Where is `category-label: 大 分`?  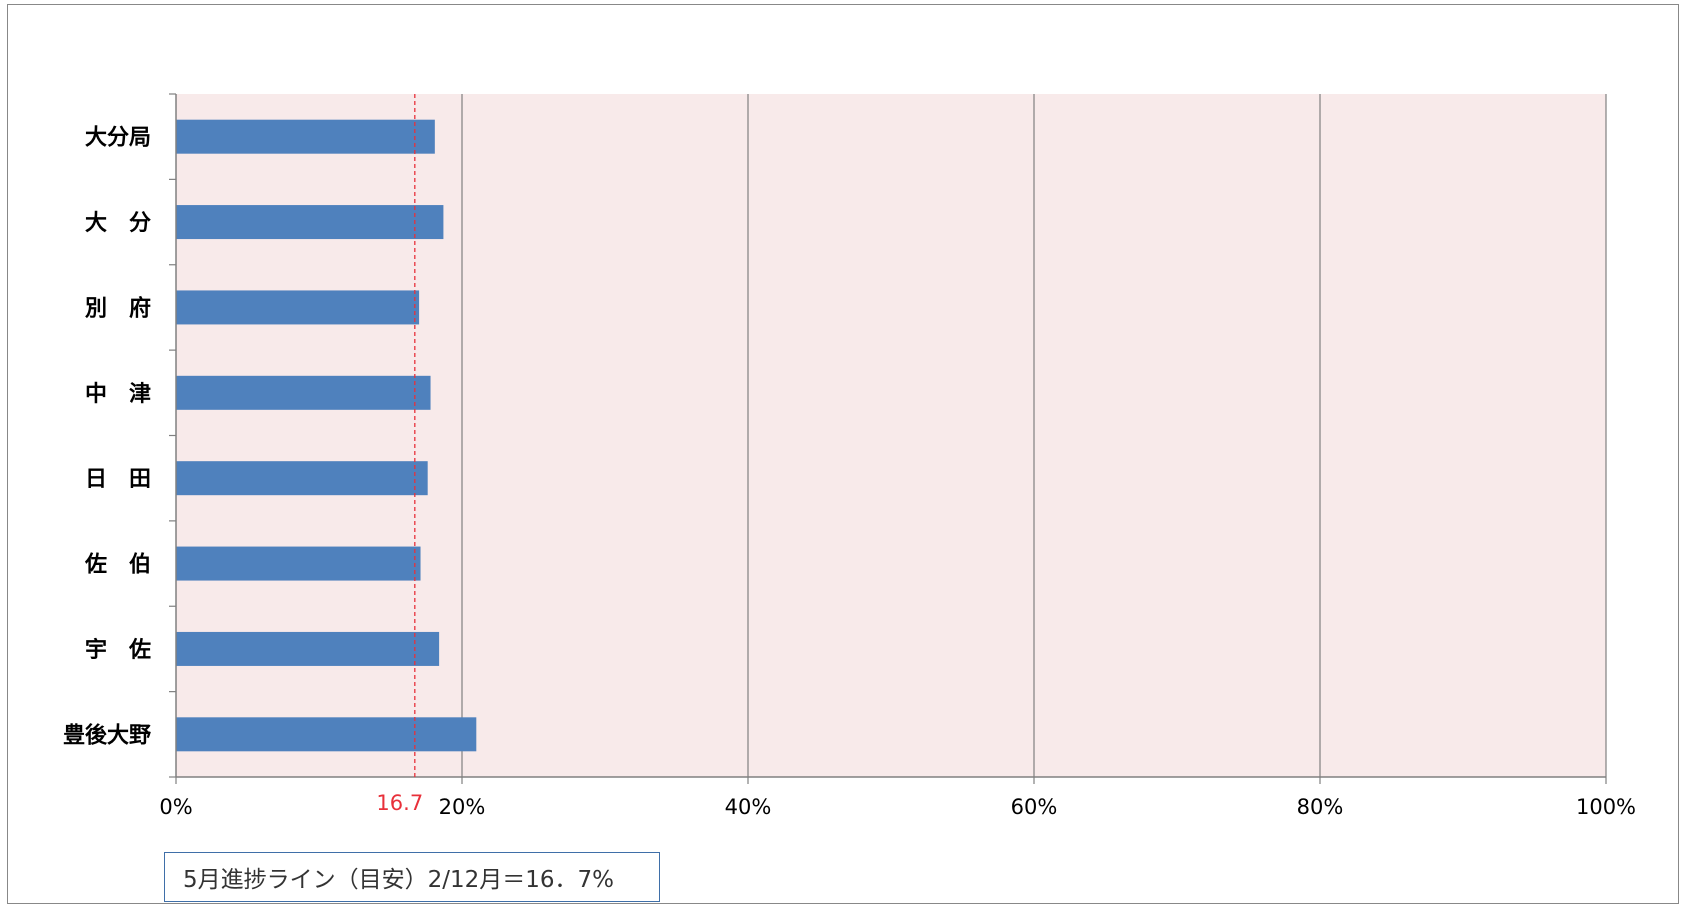
category-label: 大 分 is located at coordinates (118, 223).